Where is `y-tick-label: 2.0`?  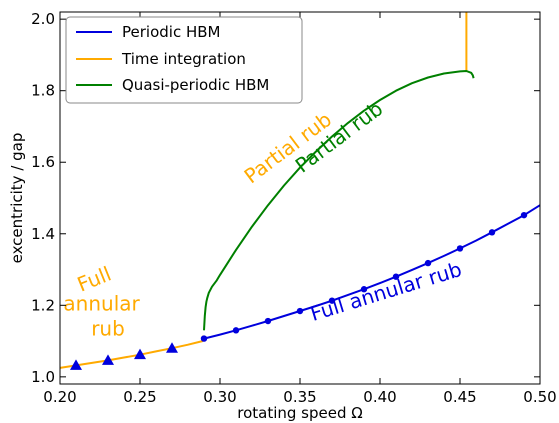 y-tick-label: 2.0 is located at coordinates (43, 19).